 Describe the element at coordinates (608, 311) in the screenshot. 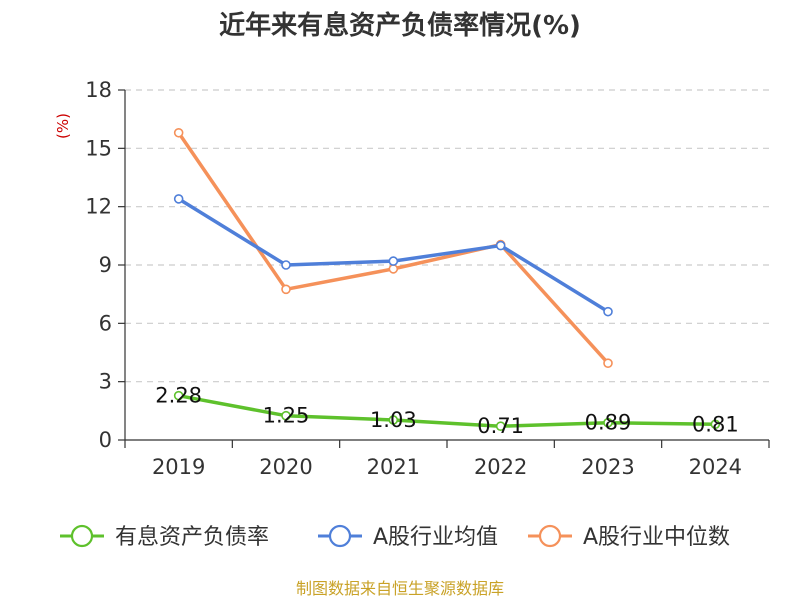

I see `data-point-1-2023` at that location.